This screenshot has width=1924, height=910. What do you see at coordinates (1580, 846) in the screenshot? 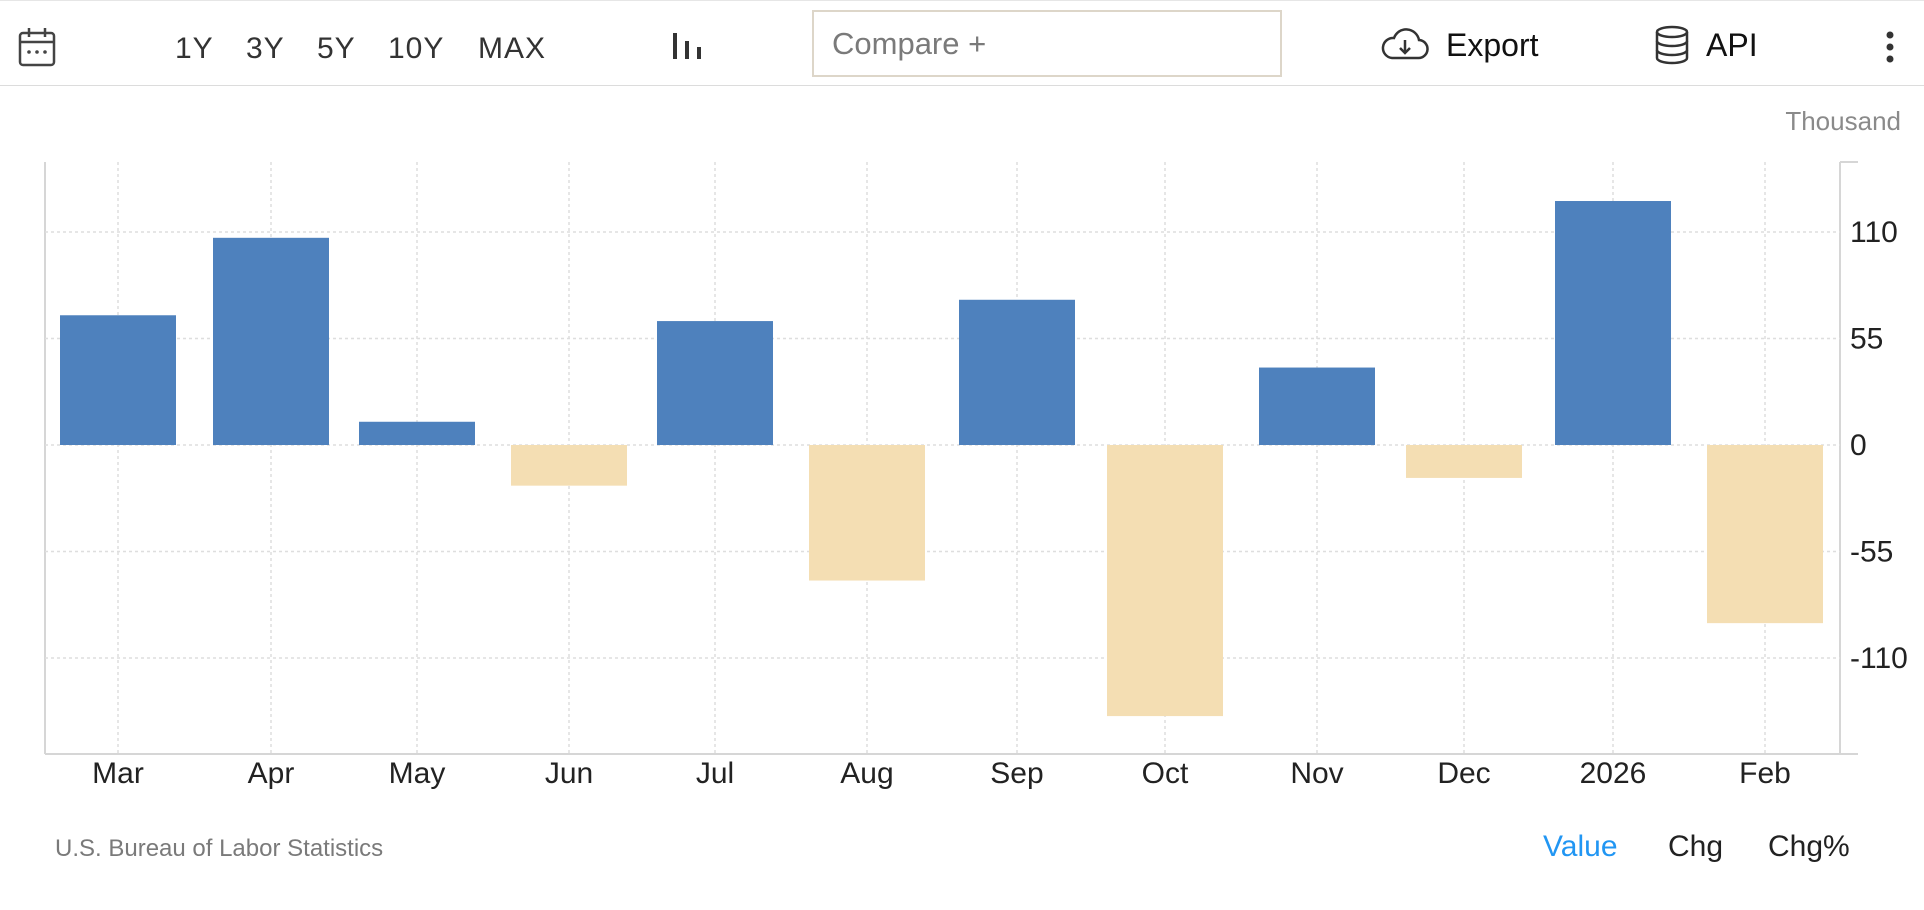
I see `mode-value: Value` at bounding box center [1580, 846].